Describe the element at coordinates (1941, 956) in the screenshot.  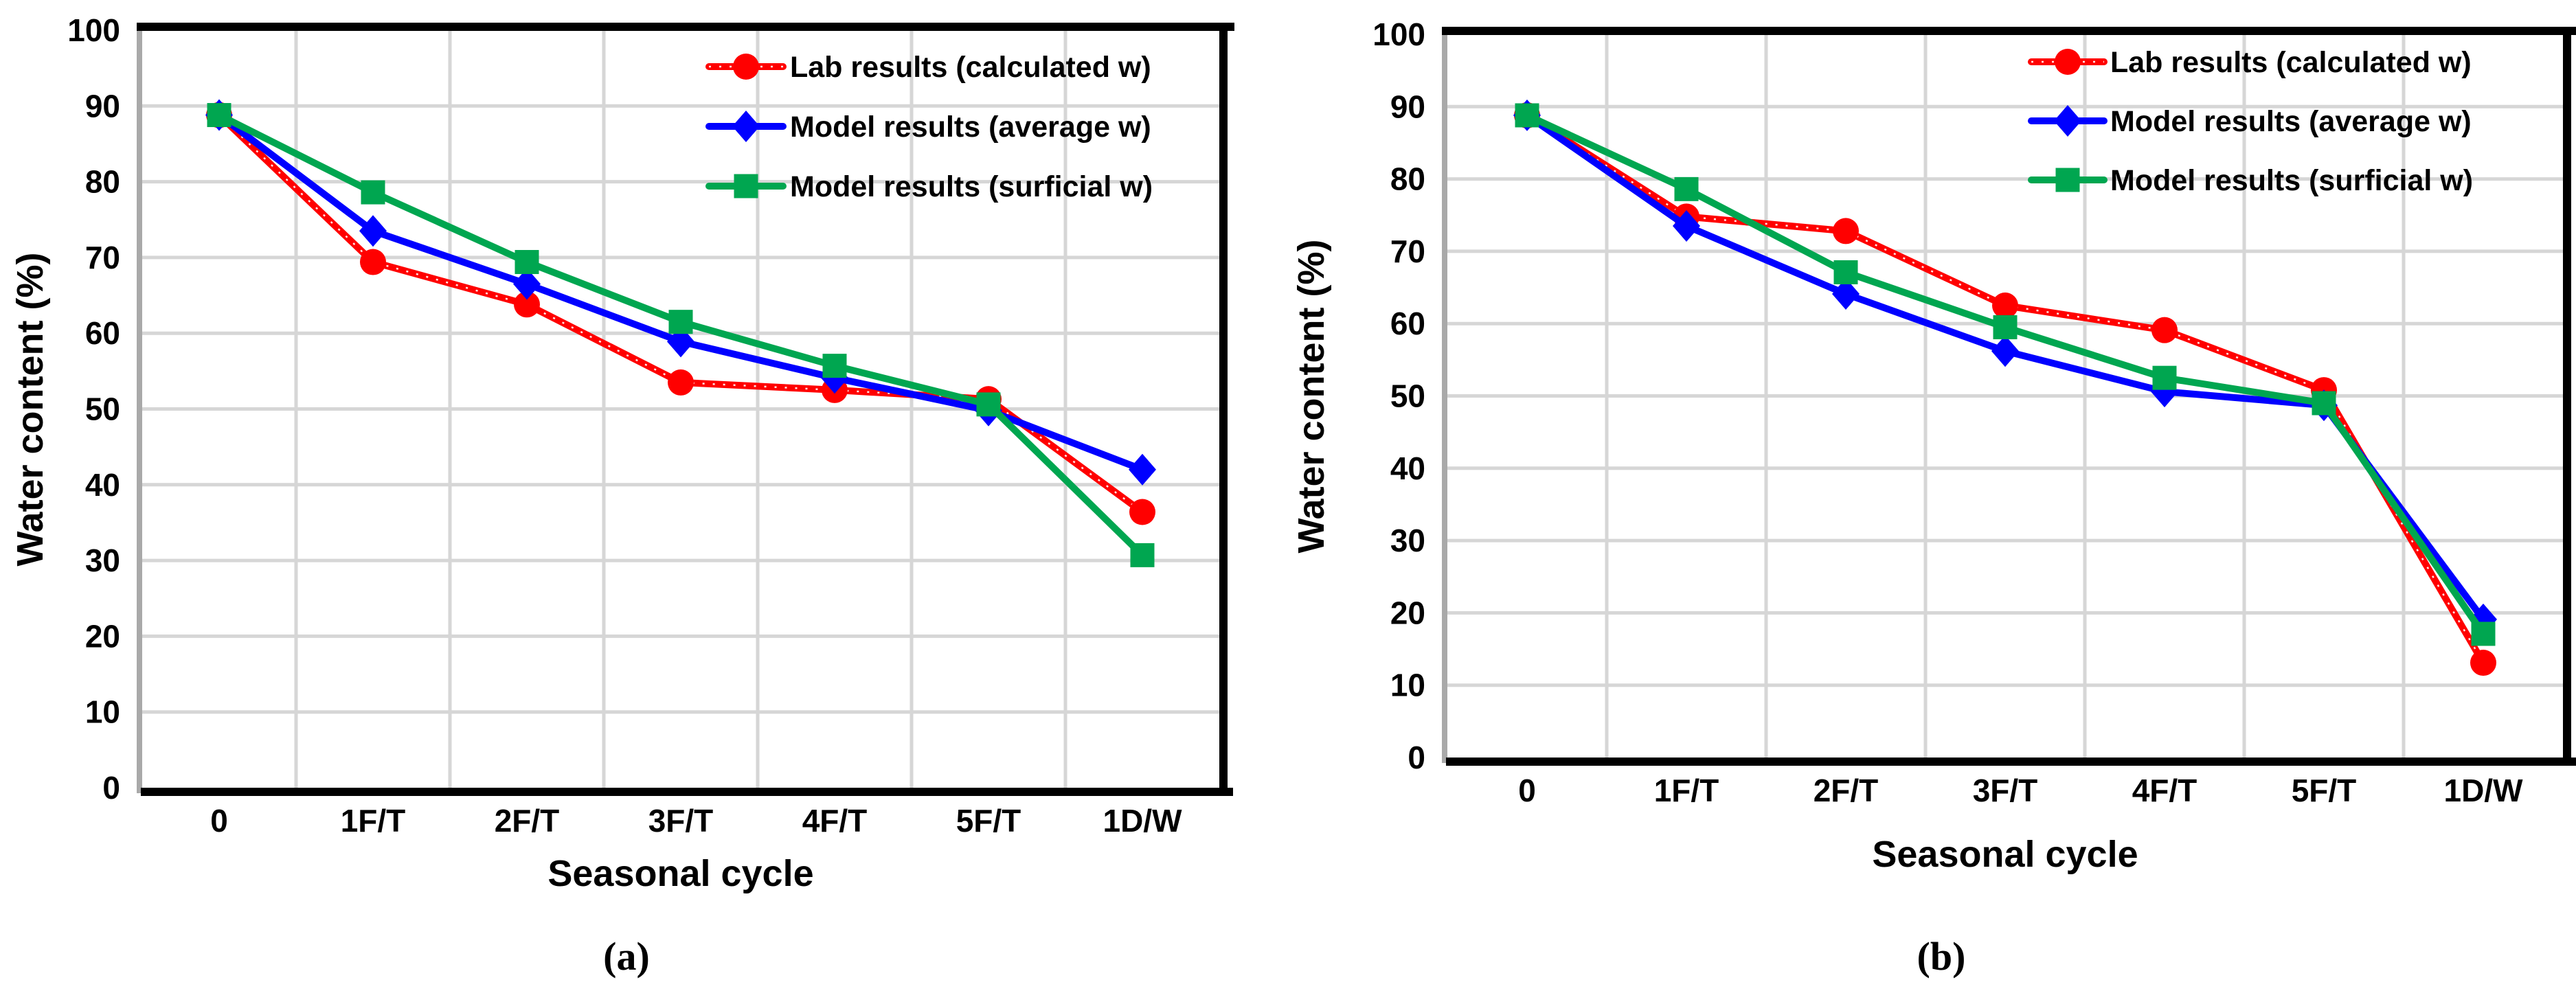
I see `panel-caption-b: (b)` at that location.